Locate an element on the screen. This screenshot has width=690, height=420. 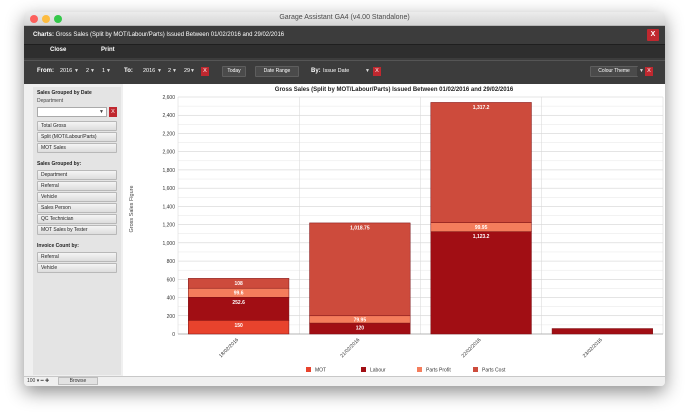
y-tick-label: 1,600 is located at coordinates (168, 189).